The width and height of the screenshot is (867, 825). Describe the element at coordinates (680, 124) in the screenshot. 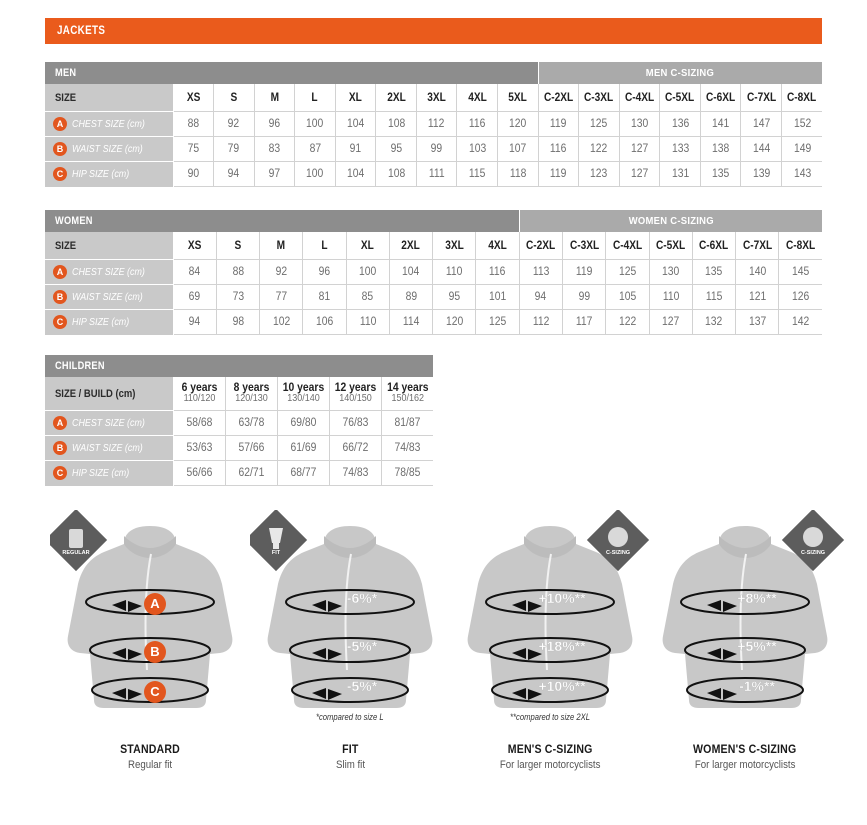

I see `measurement-value-csize: 136` at that location.